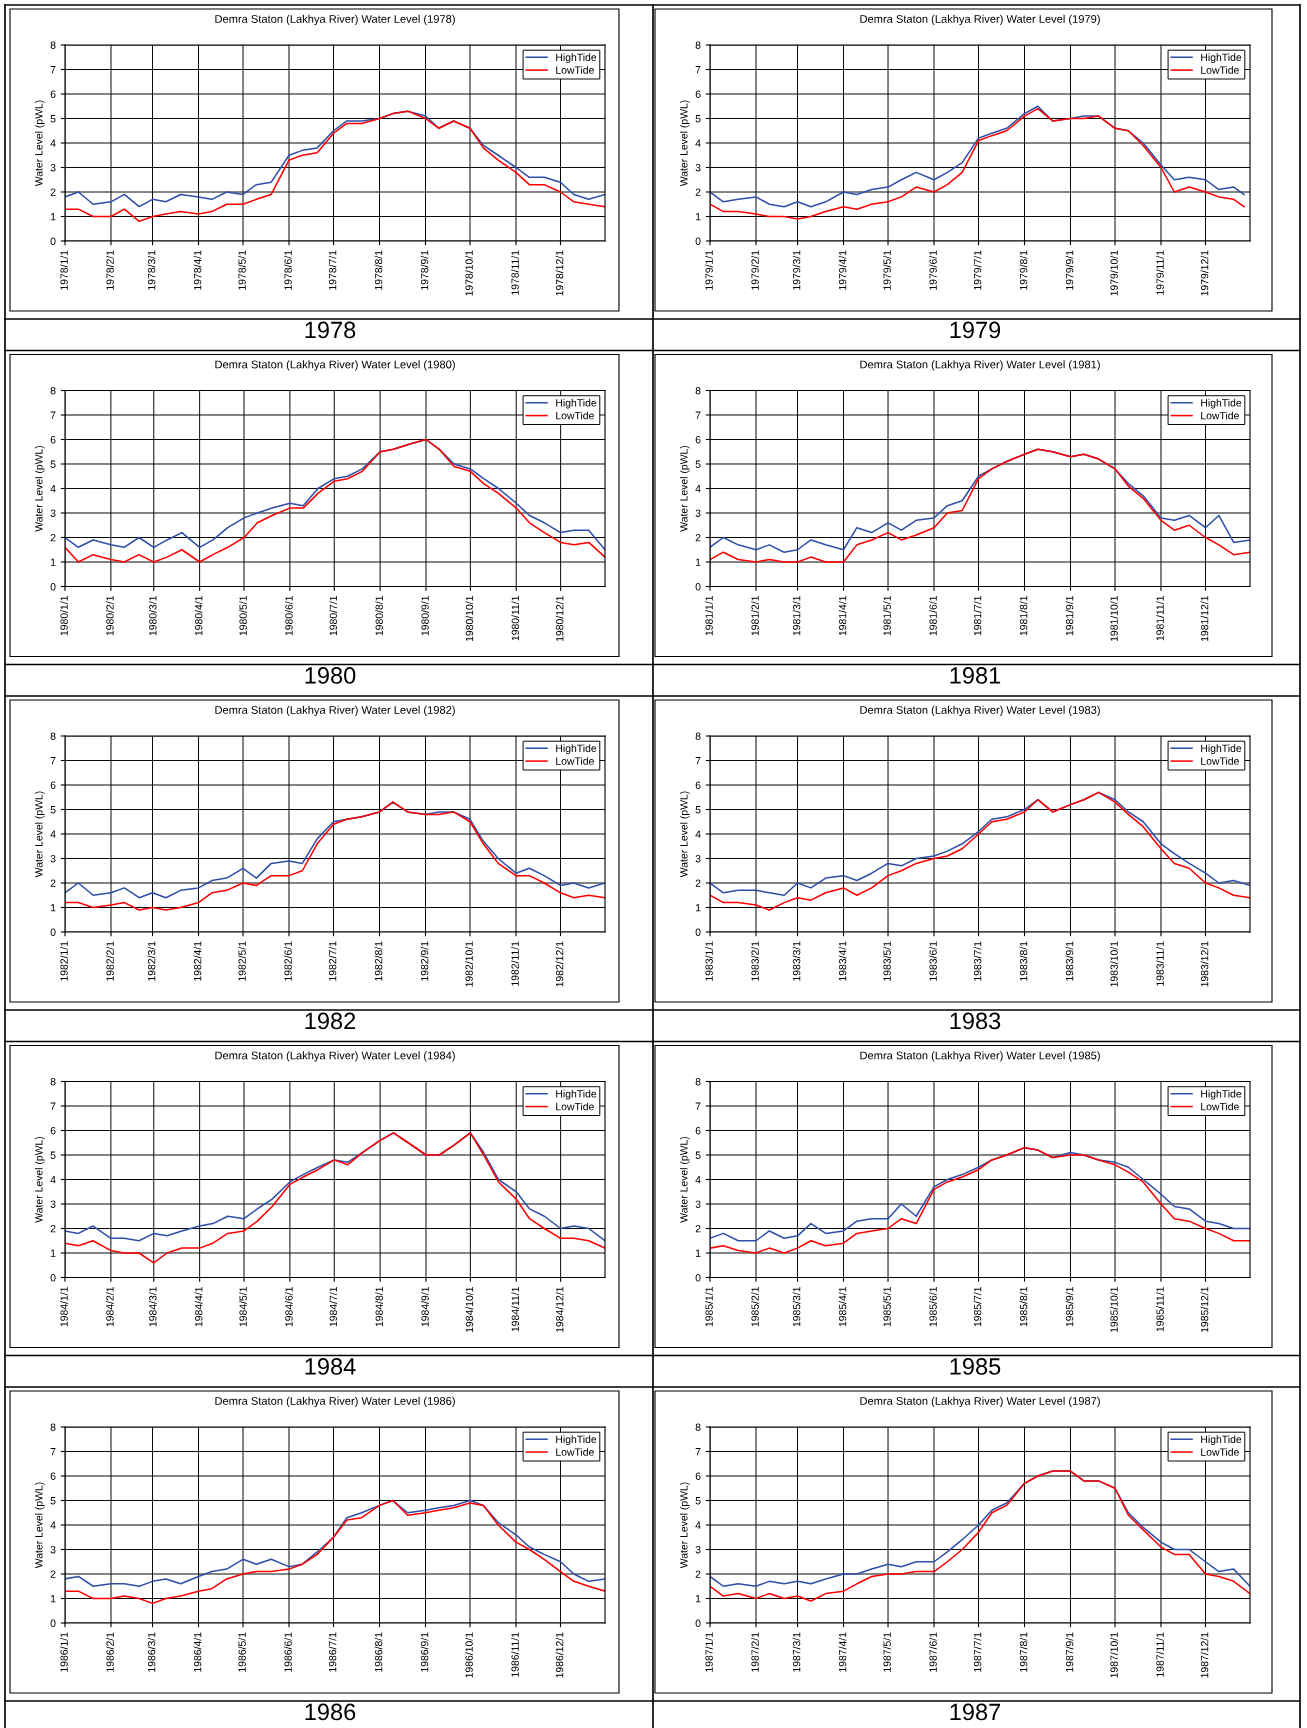 This screenshot has height=1728, width=1307. I want to click on x-tick-label: 1978/2/1, so click(110, 270).